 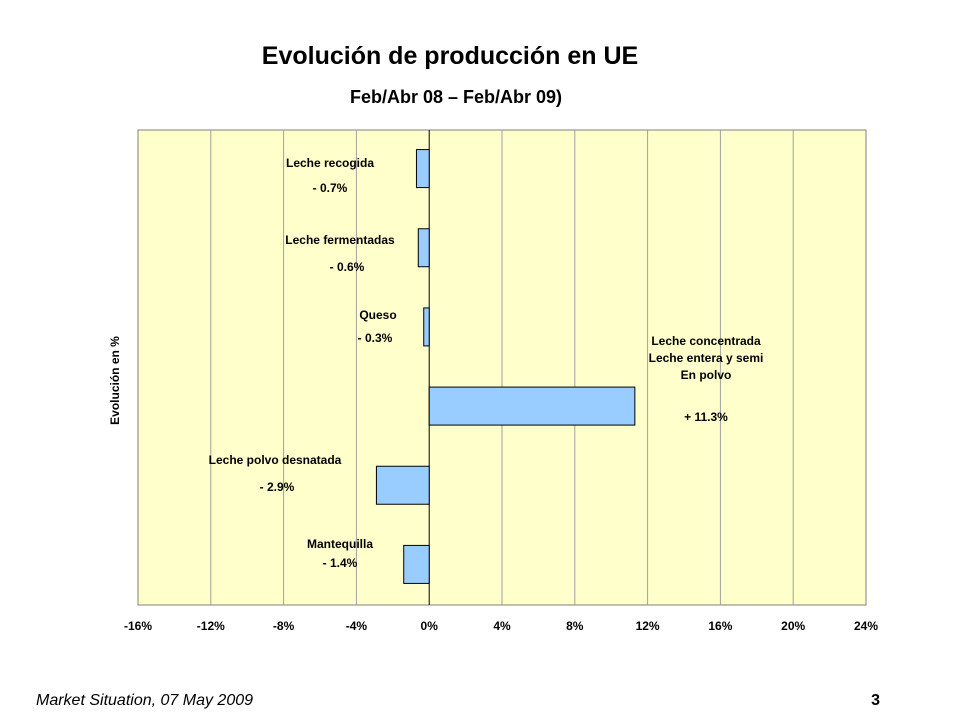 I want to click on category-label: Leche entera y semi, so click(x=706, y=358).